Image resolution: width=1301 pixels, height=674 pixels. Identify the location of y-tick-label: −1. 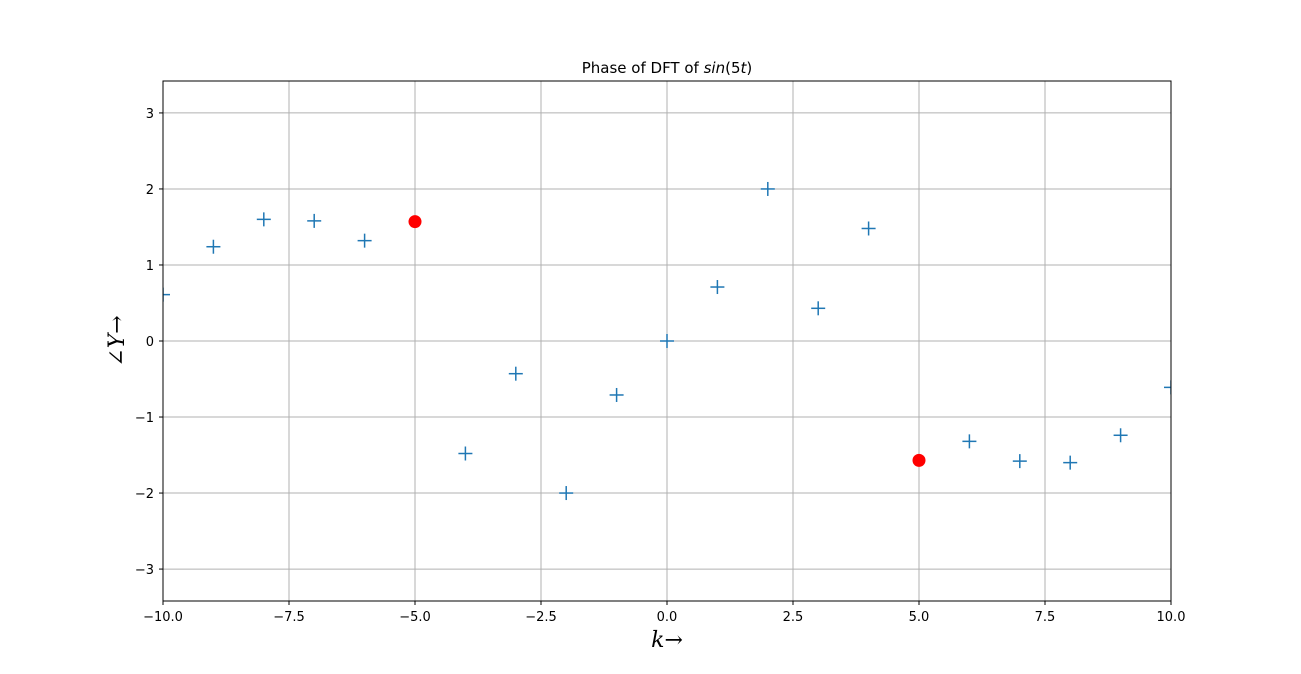
(144, 418).